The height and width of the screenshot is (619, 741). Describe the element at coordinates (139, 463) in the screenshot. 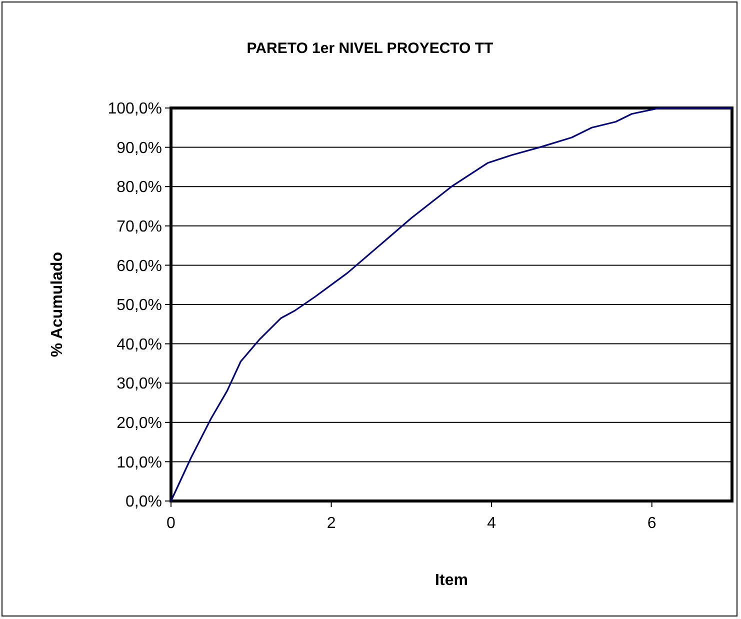

I see `y-tick-label: 10,0%` at that location.